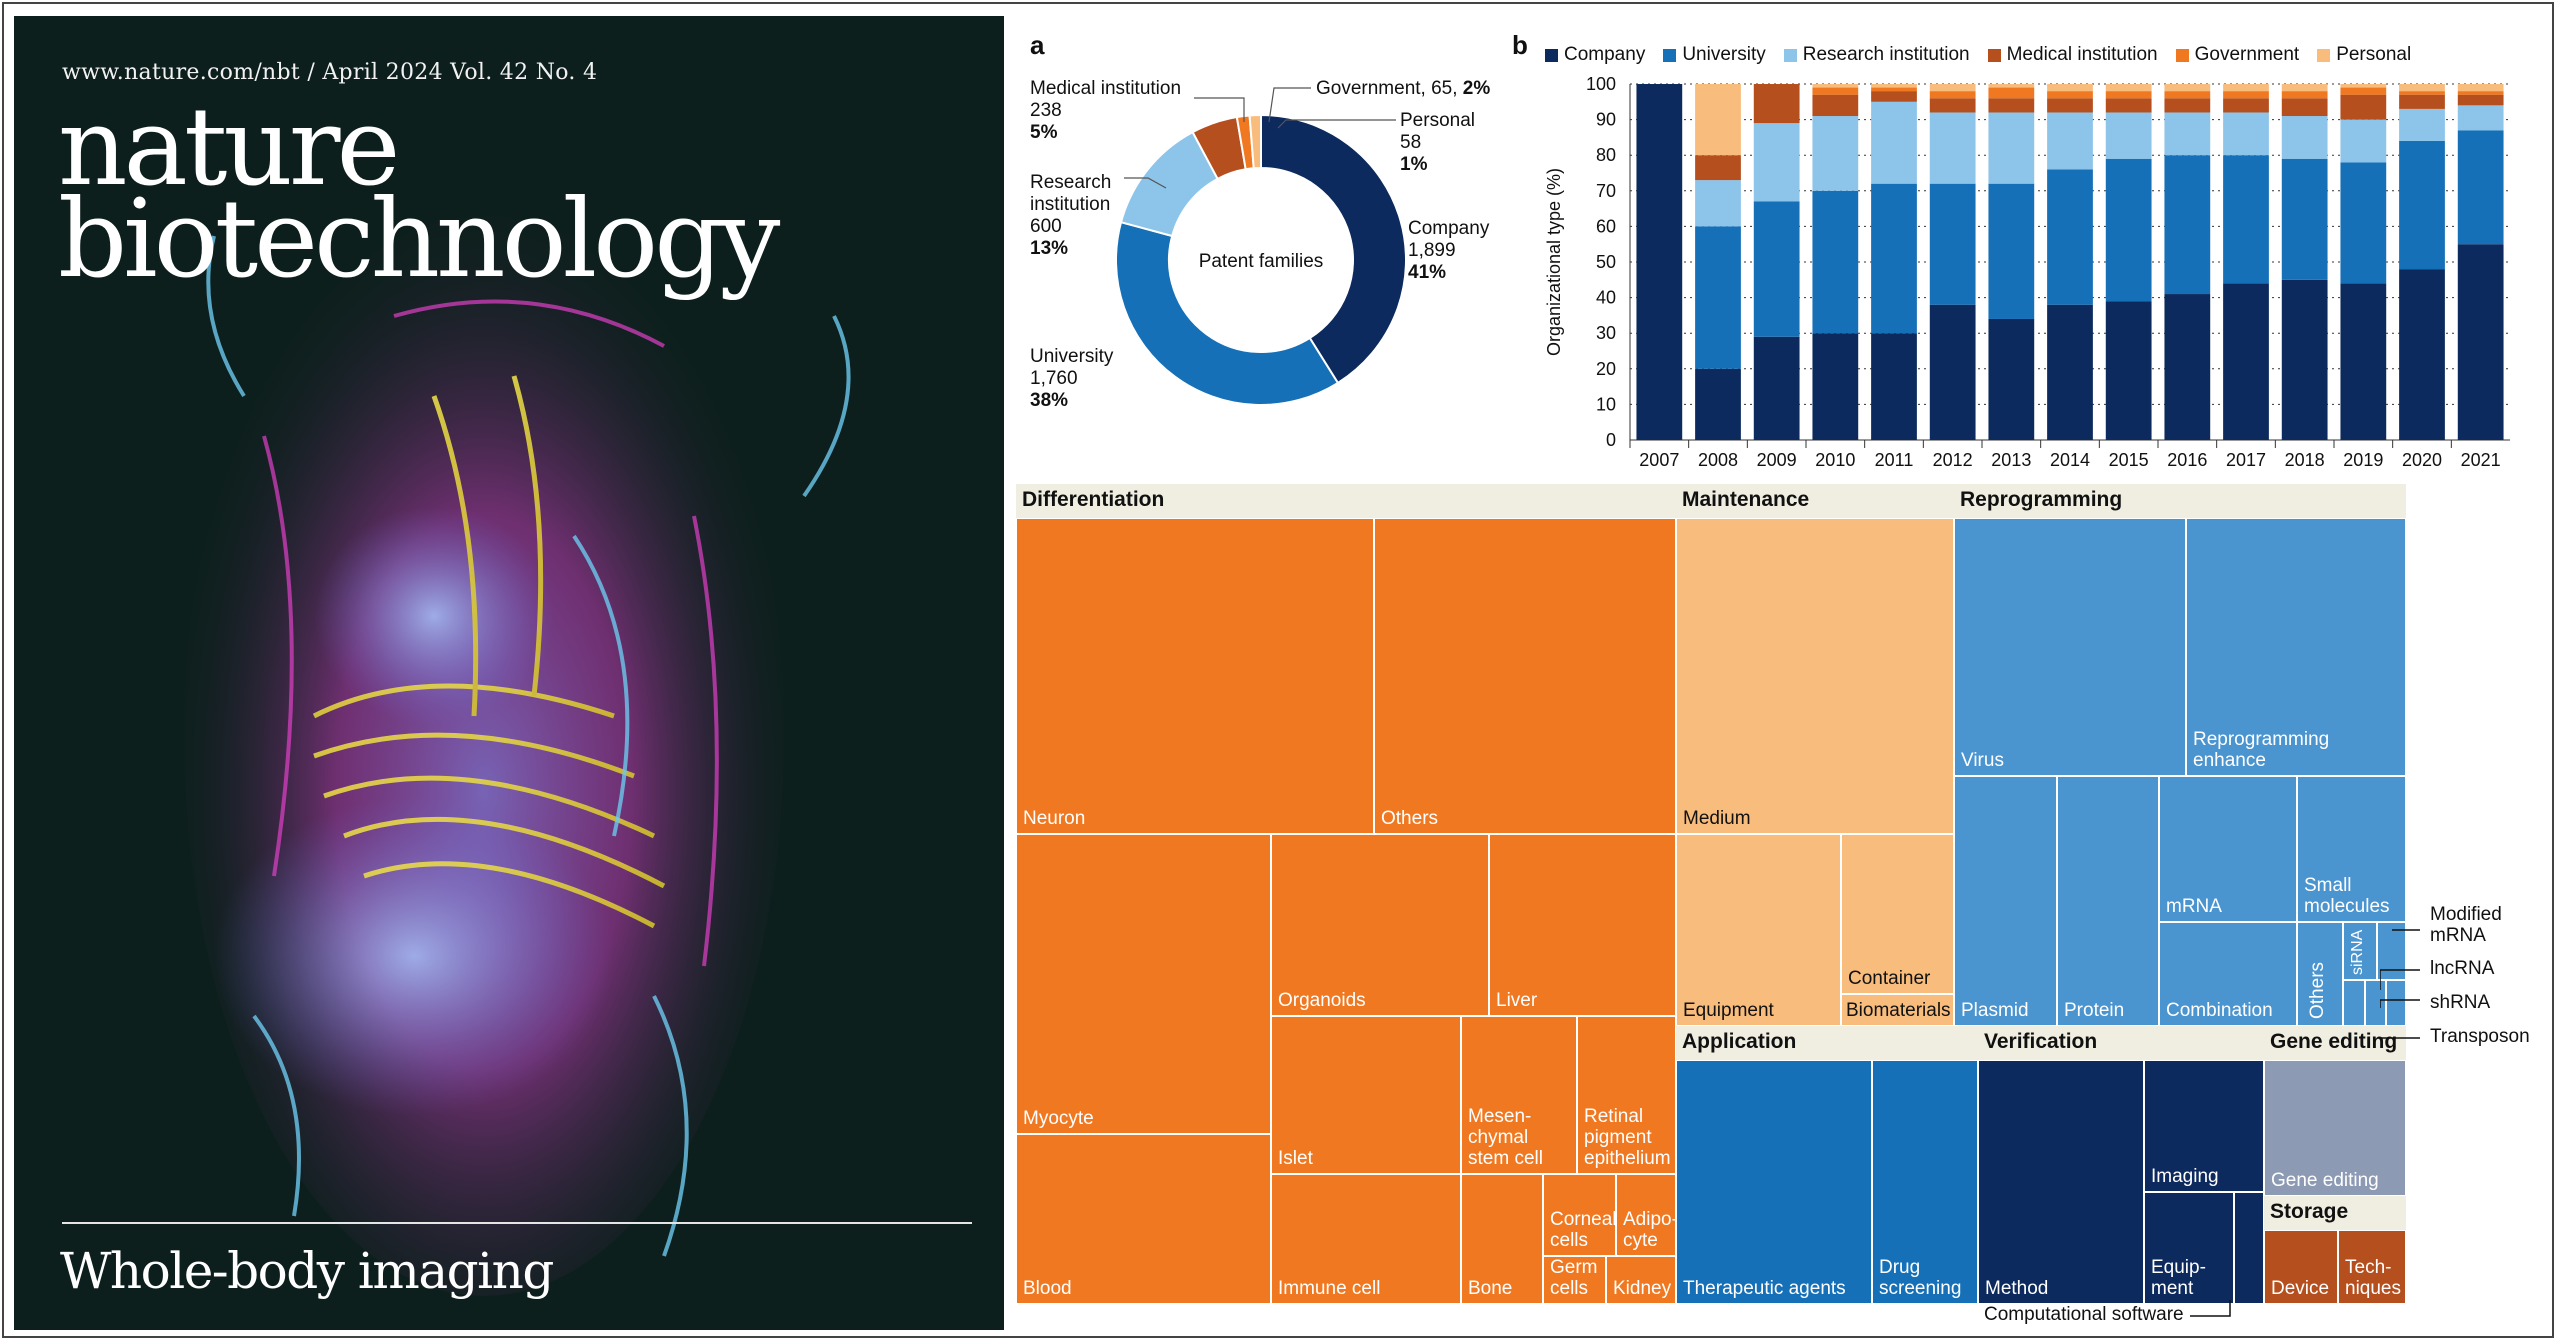 The height and width of the screenshot is (1344, 2560). I want to click on bar-2018-university, so click(2304, 219).